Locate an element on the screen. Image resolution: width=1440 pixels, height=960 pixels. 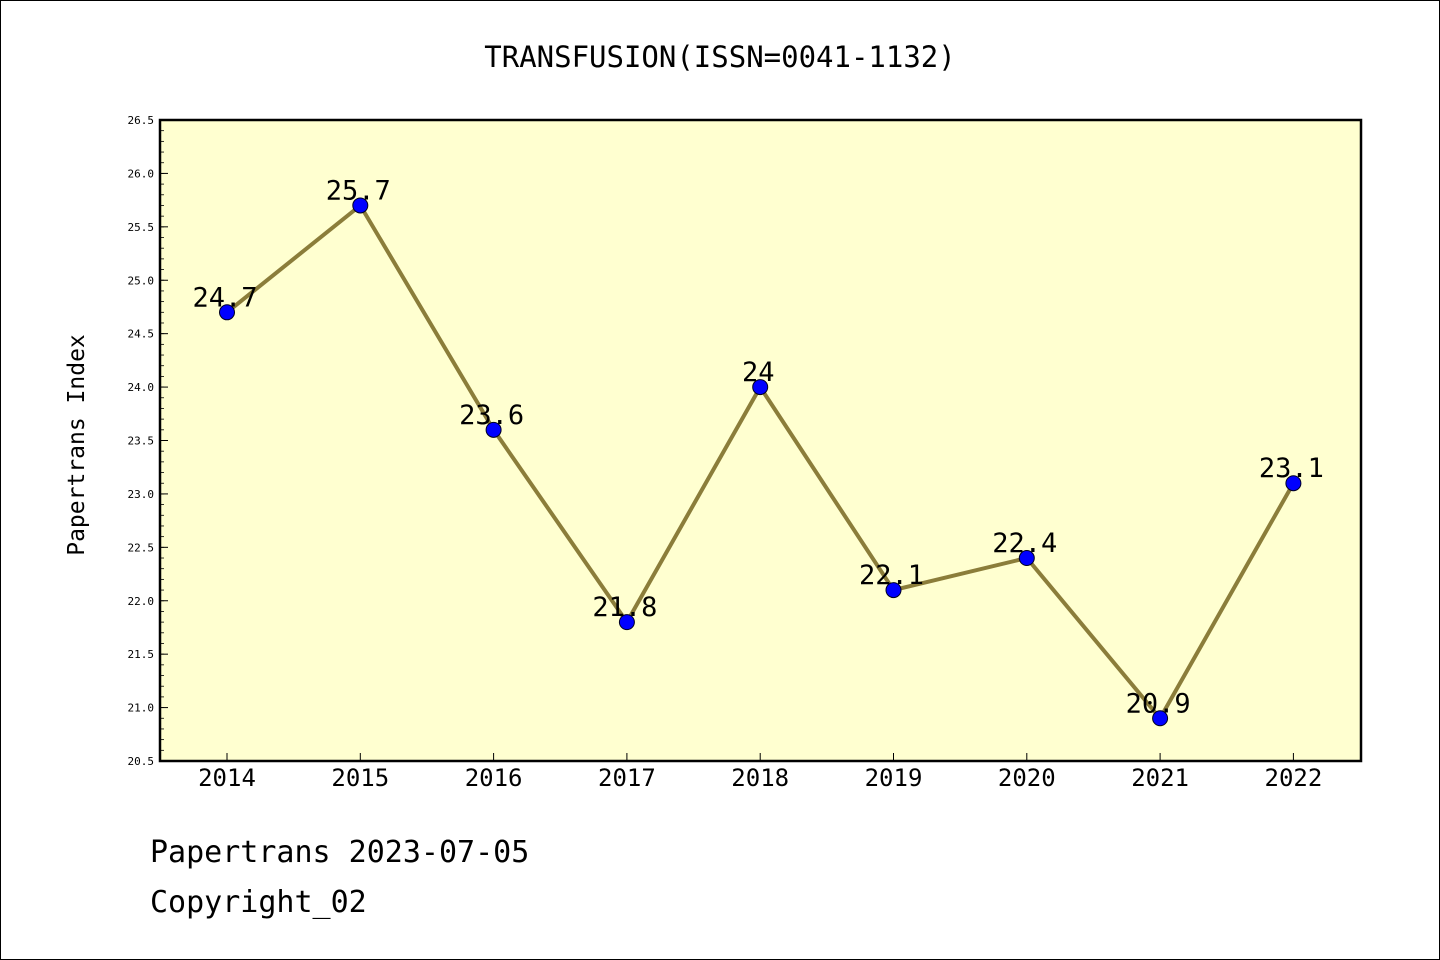
footer-copyright: Copyright_02 is located at coordinates (258, 902).